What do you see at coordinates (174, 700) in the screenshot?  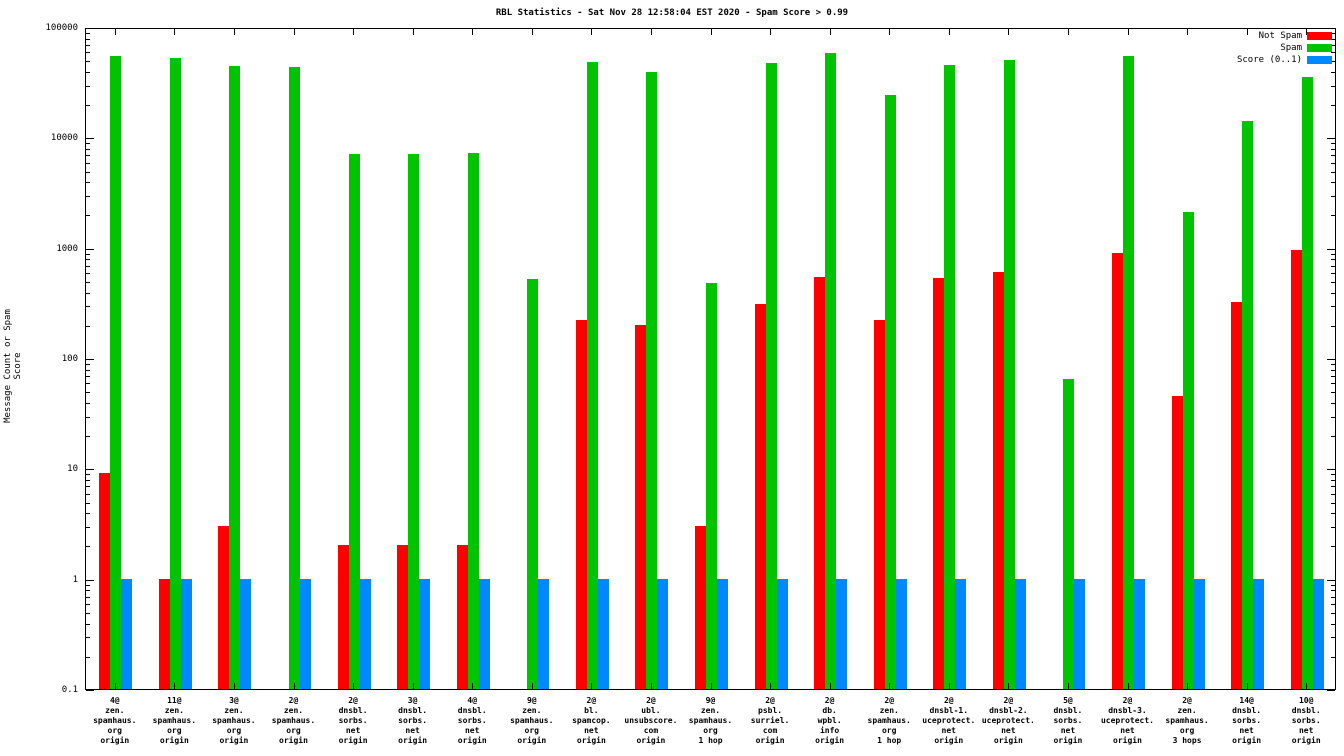 I see `x-category-label-line: 11@` at bounding box center [174, 700].